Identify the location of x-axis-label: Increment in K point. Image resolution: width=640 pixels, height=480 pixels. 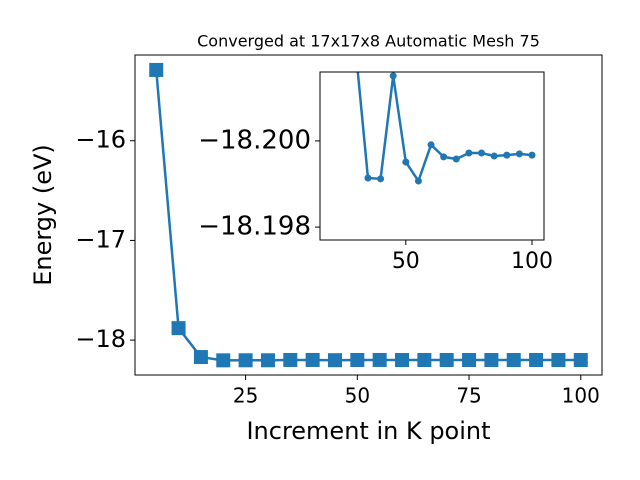
(368, 431).